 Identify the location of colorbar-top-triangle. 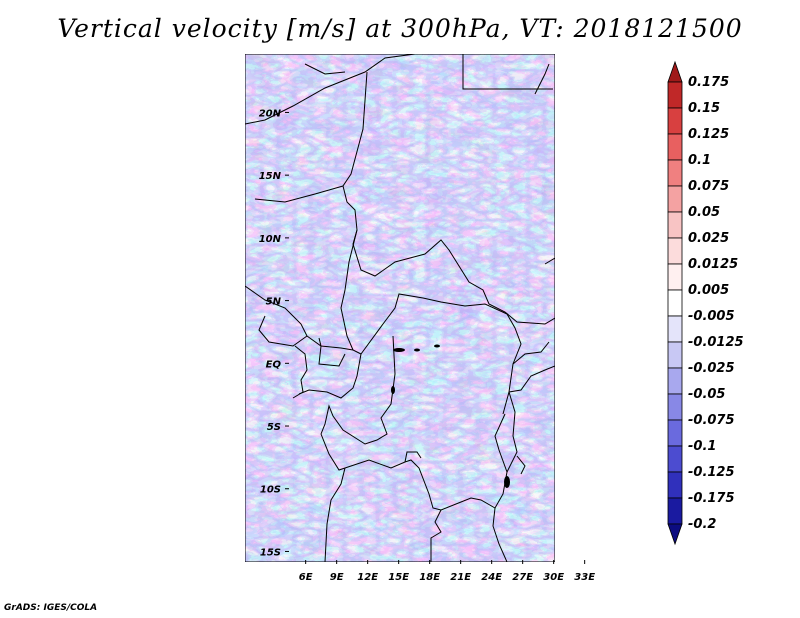
(675, 71).